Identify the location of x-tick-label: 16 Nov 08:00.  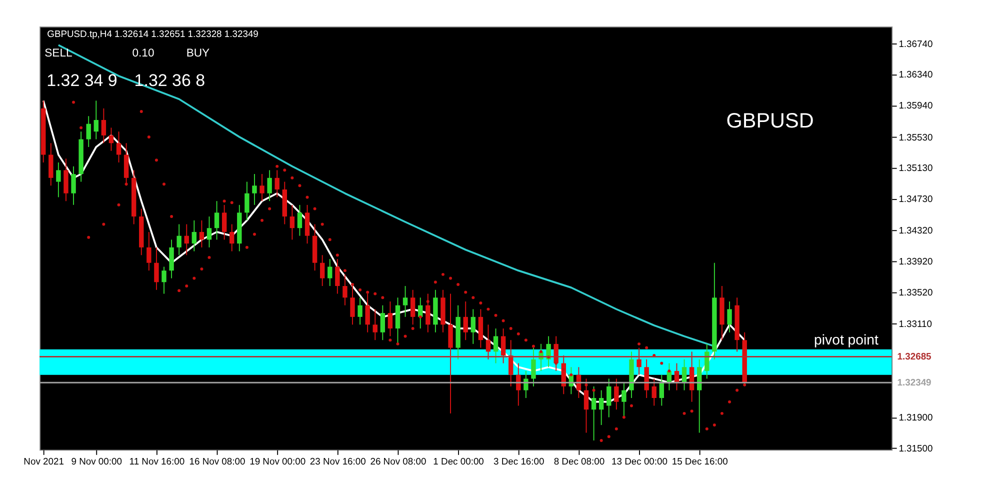
(217, 460).